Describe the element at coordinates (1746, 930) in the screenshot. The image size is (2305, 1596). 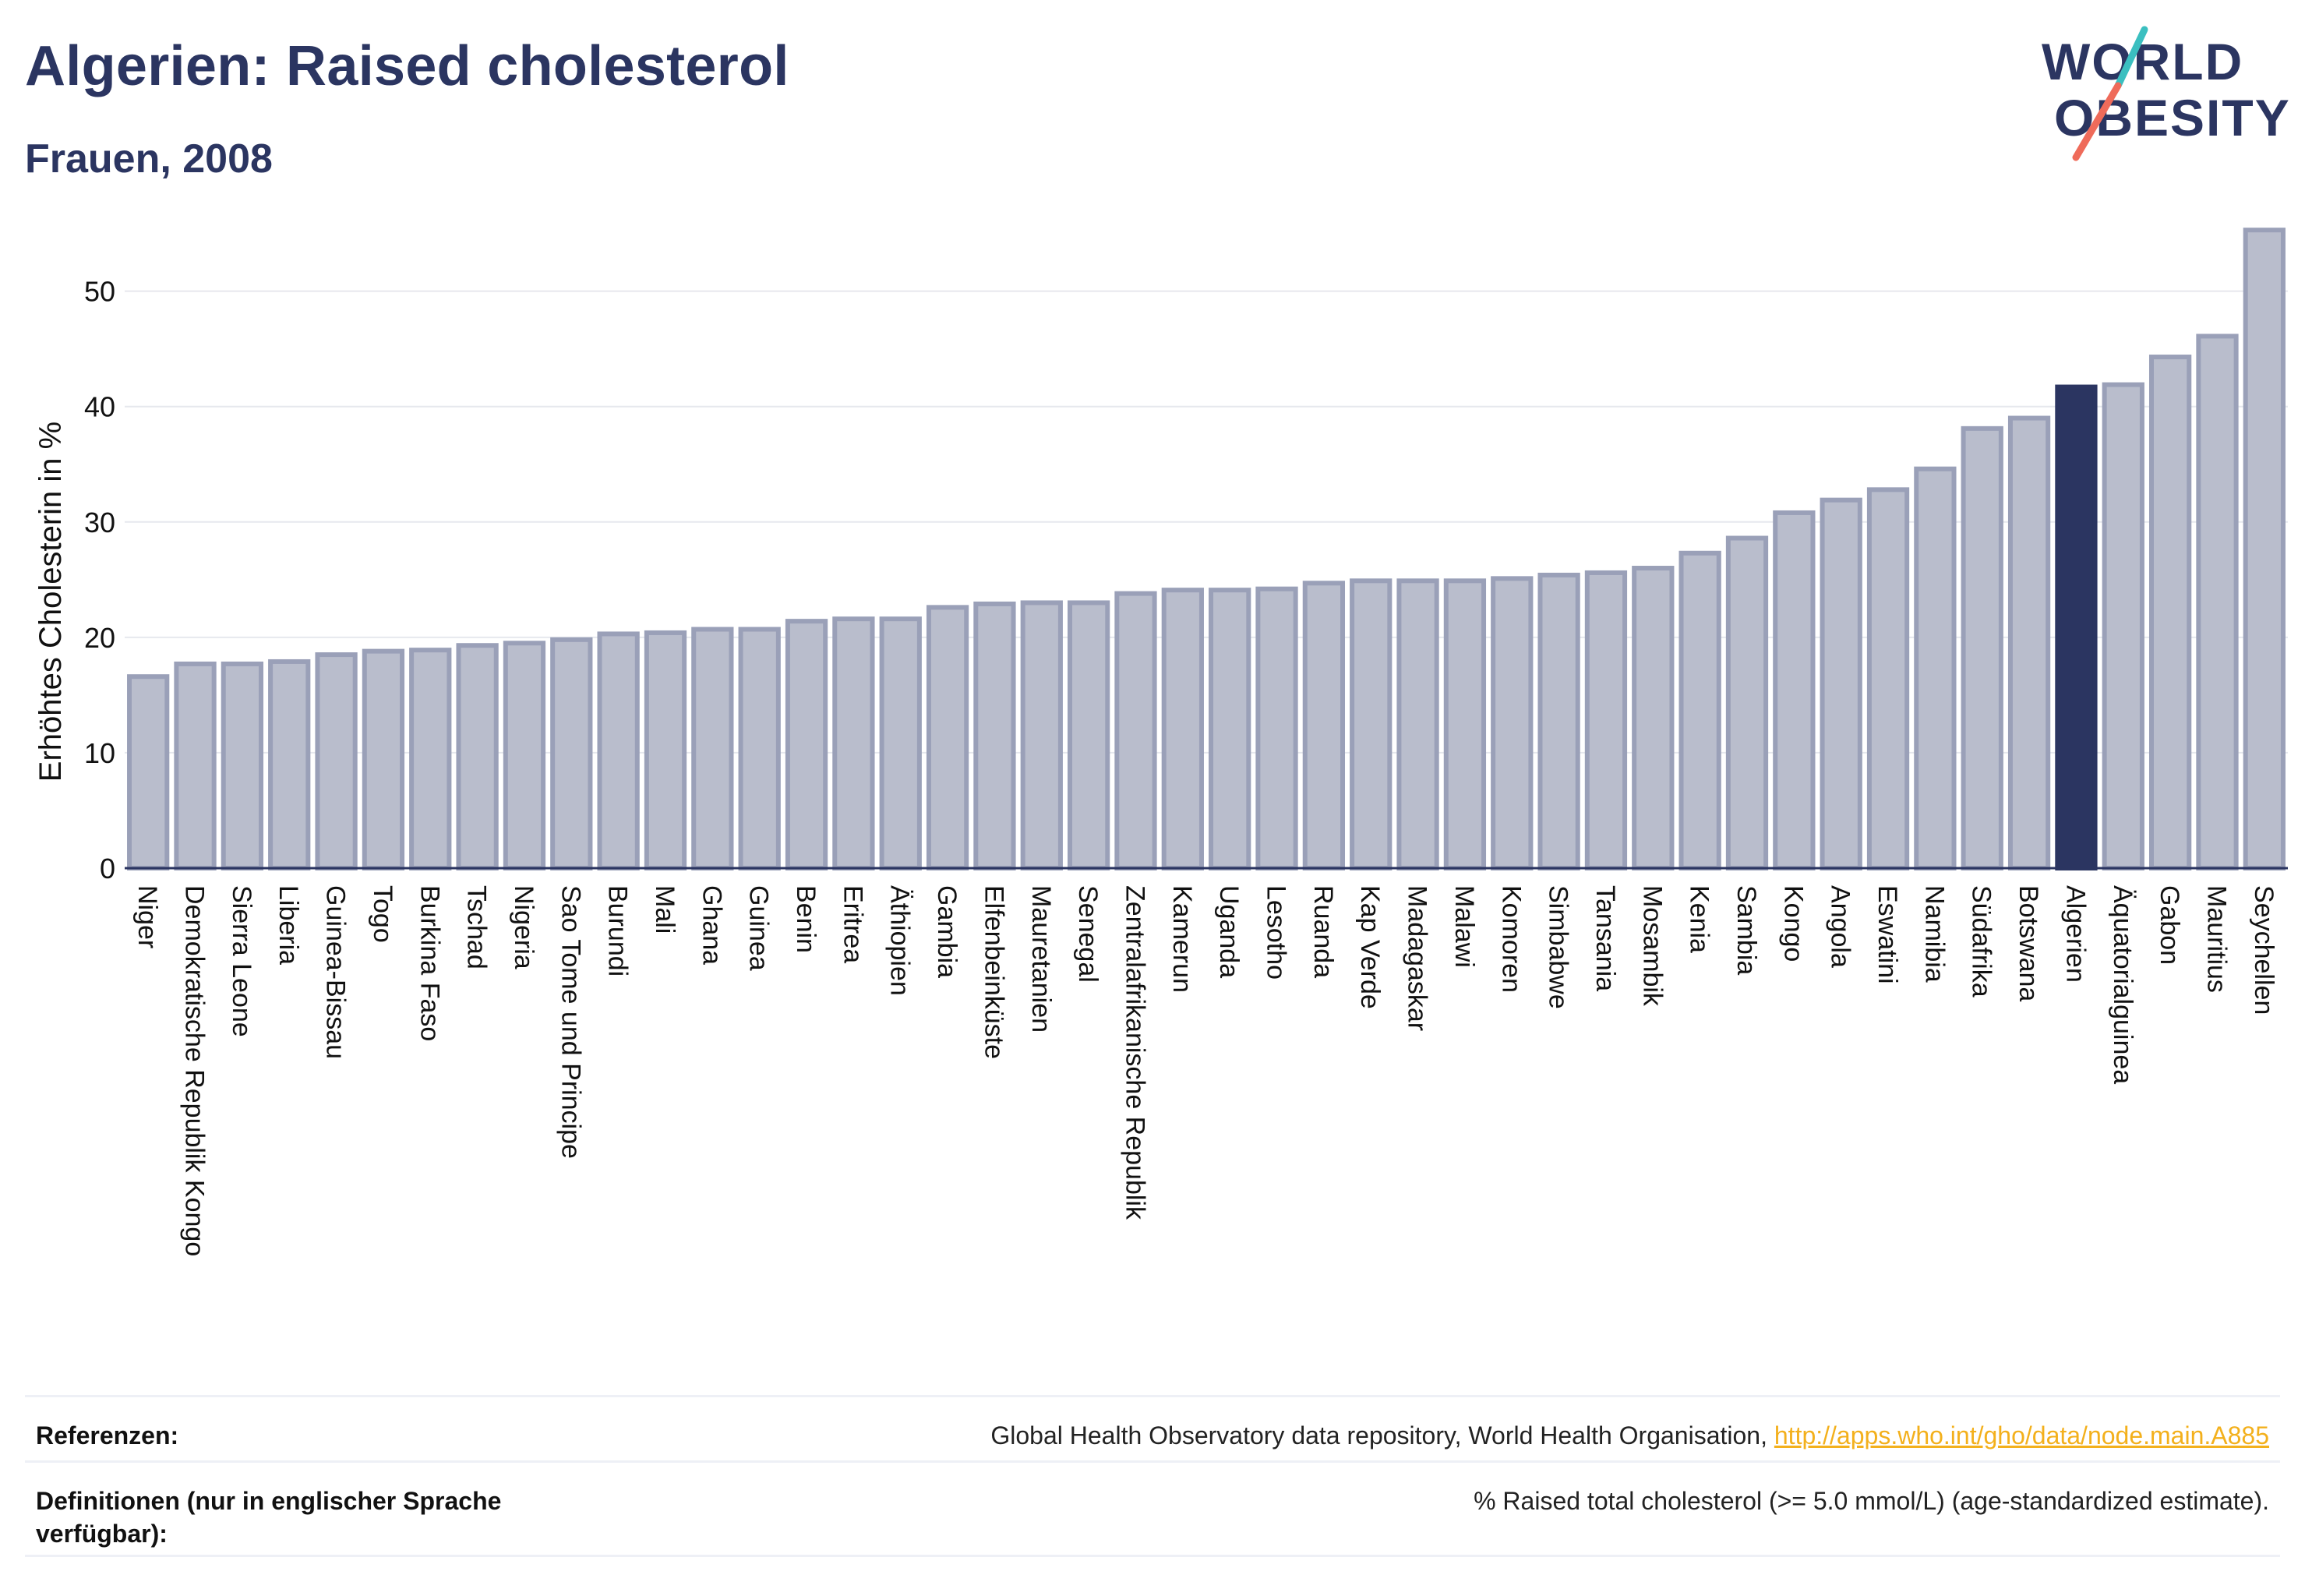
I see `x-tick-label: Sambia` at that location.